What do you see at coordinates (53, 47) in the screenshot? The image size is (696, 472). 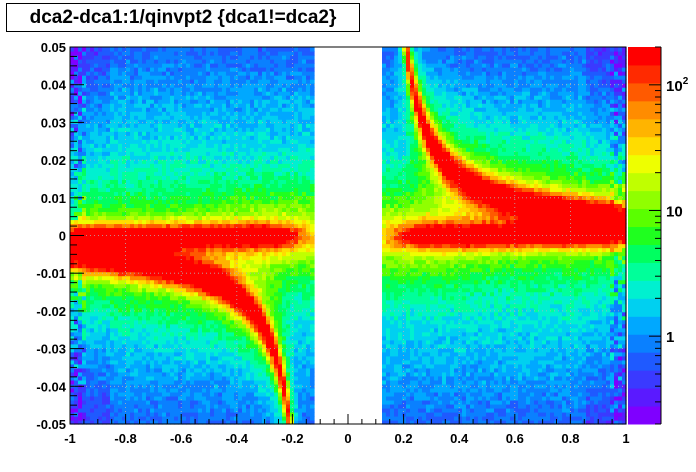 I see `y-tick-label: 0.05` at bounding box center [53, 47].